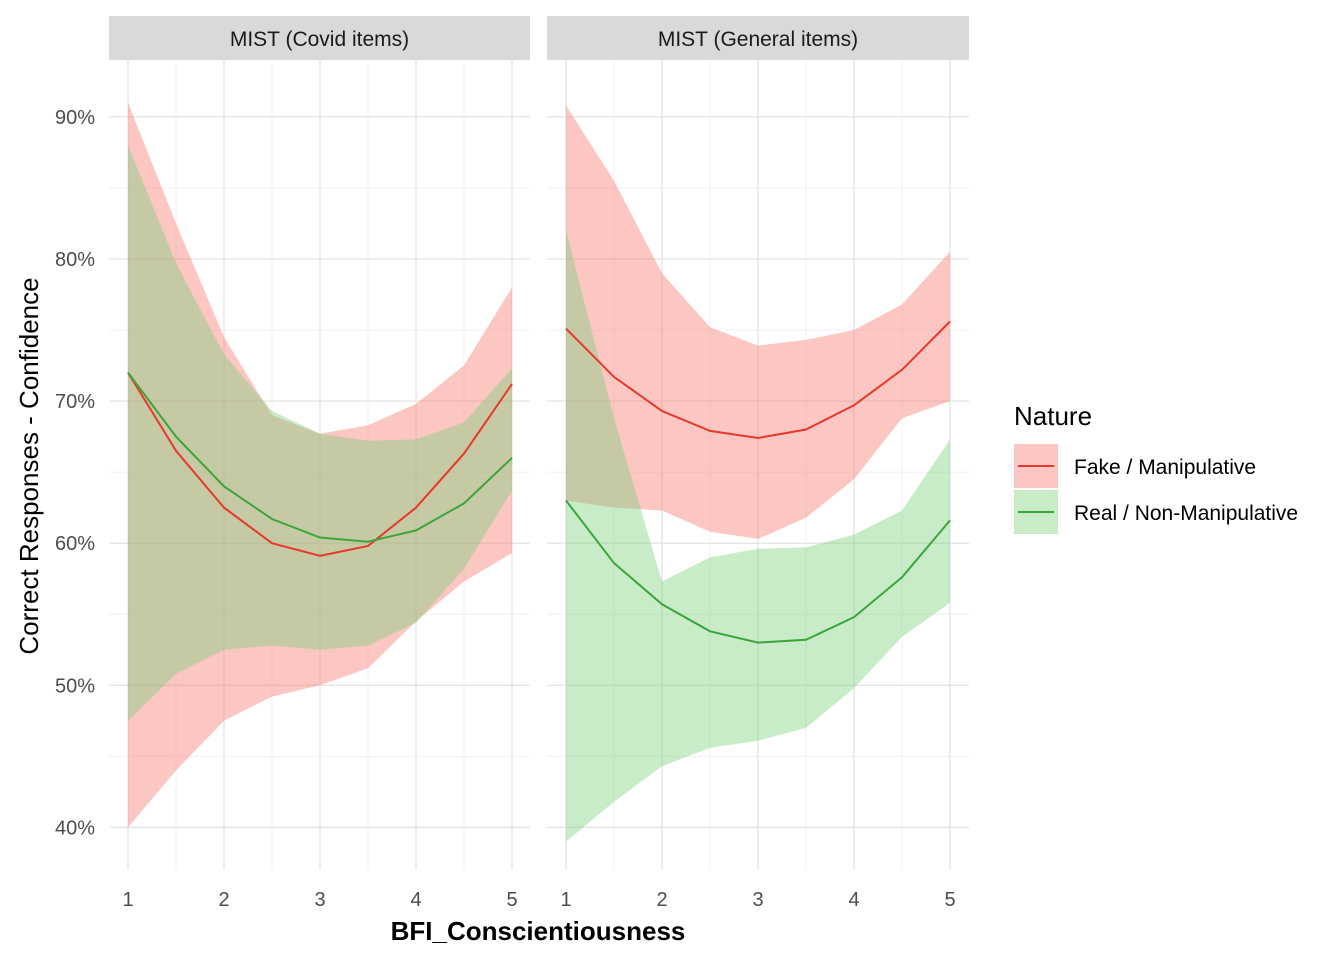 This screenshot has height=960, width=1344. I want to click on y-tick-label: 60%, so click(75, 544).